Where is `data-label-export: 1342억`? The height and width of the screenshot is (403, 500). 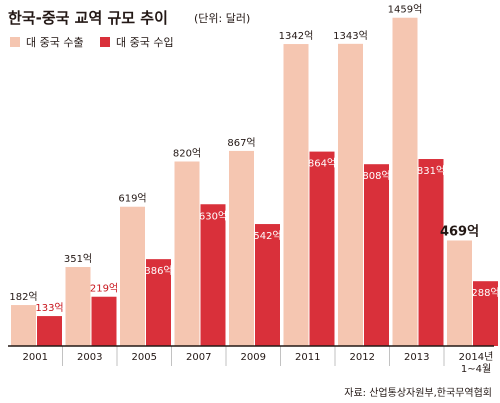
data-label-export: 1342억 is located at coordinates (296, 36).